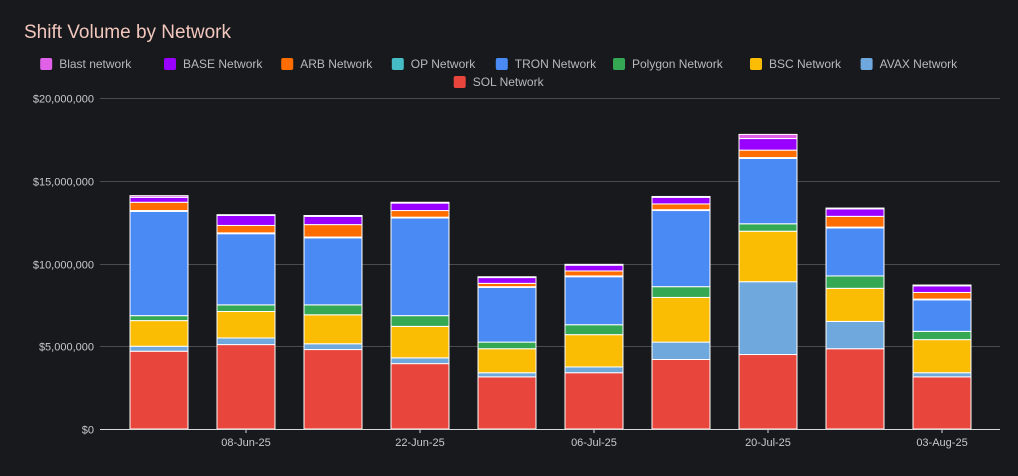 This screenshot has width=1018, height=476. Describe the element at coordinates (556, 64) in the screenshot. I see `legend-label: TRON Network` at that location.